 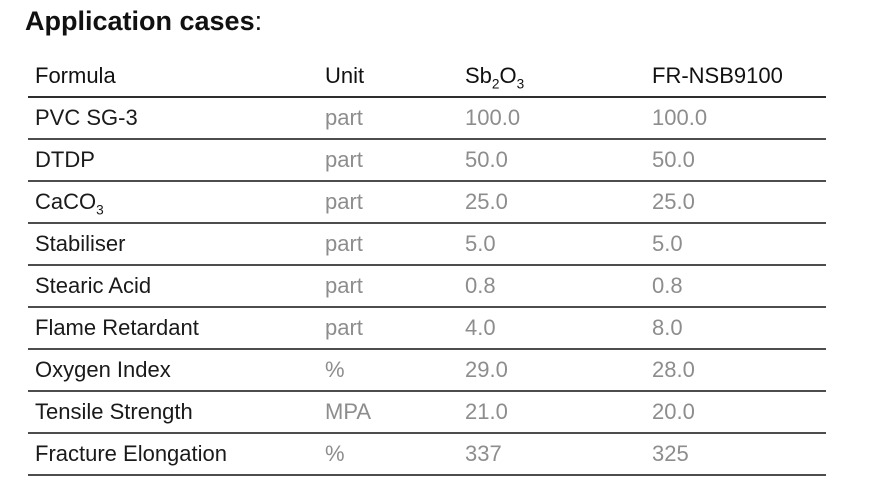 I want to click on table-header-row: Formula Unit Sb2O3 FR-NSB9100, so click(x=427, y=77).